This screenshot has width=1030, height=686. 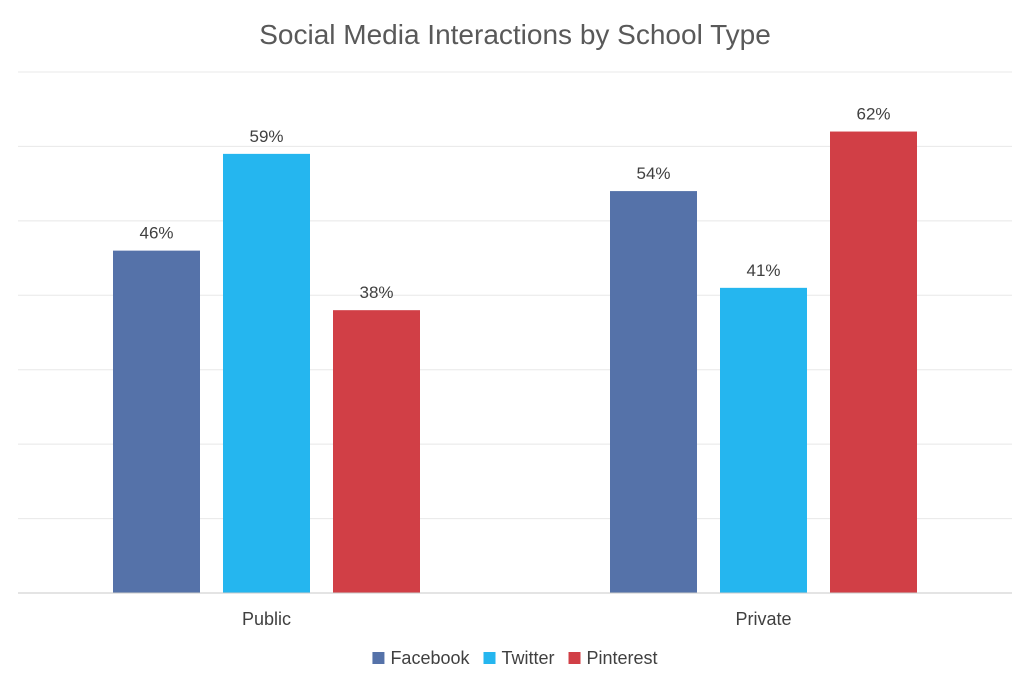 I want to click on legend: Facebook Twitter Pinterest, so click(x=515, y=658).